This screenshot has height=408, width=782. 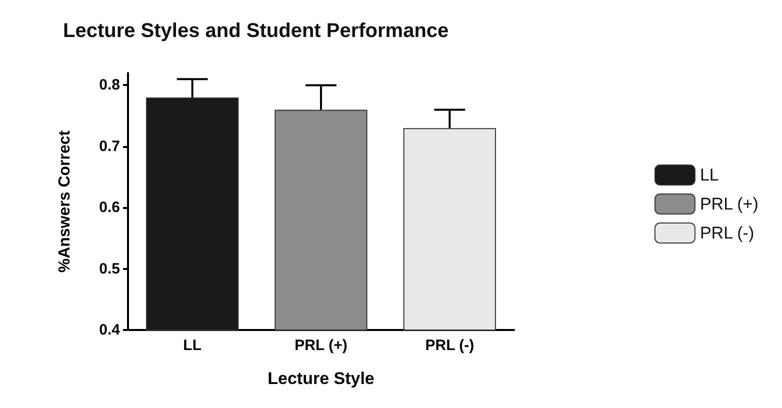 I want to click on legend-label: PRL (-), so click(x=727, y=233).